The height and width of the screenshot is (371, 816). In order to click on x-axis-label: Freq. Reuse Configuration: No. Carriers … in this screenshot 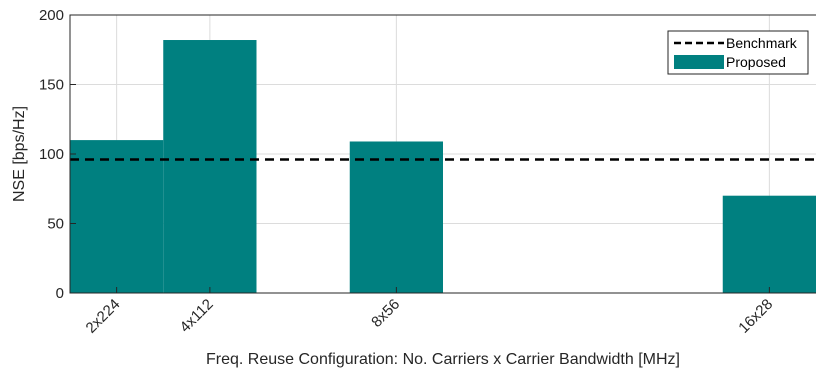, I will do `click(443, 359)`.